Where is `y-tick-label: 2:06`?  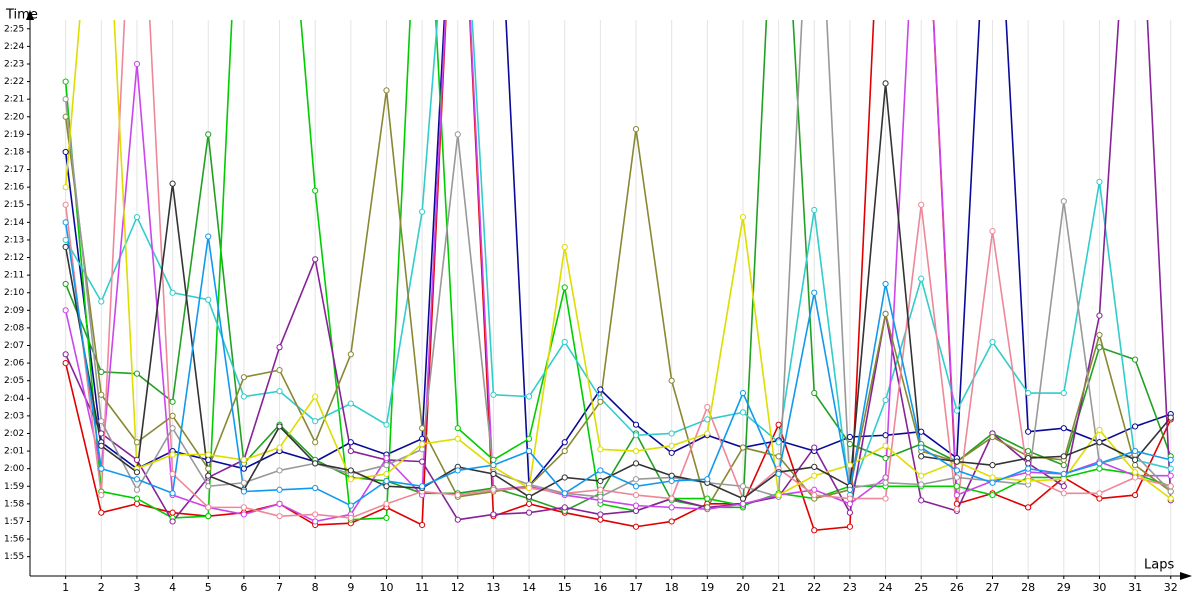
y-tick-label: 2:06 is located at coordinates (14, 364).